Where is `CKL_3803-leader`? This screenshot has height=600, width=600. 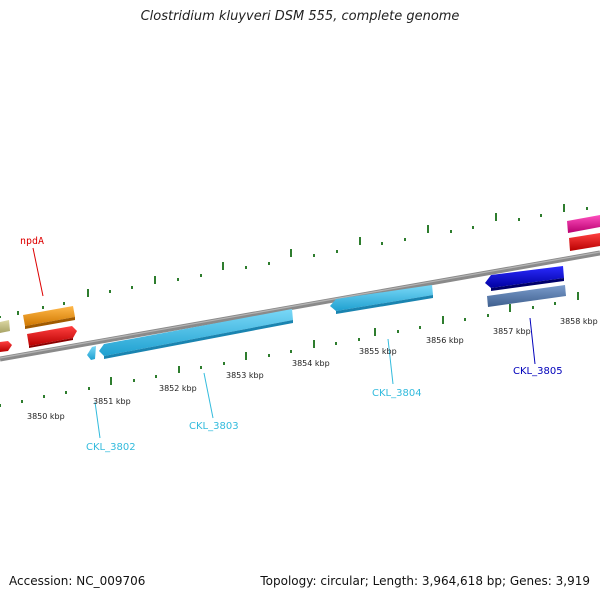 CKL_3803-leader is located at coordinates (208, 395).